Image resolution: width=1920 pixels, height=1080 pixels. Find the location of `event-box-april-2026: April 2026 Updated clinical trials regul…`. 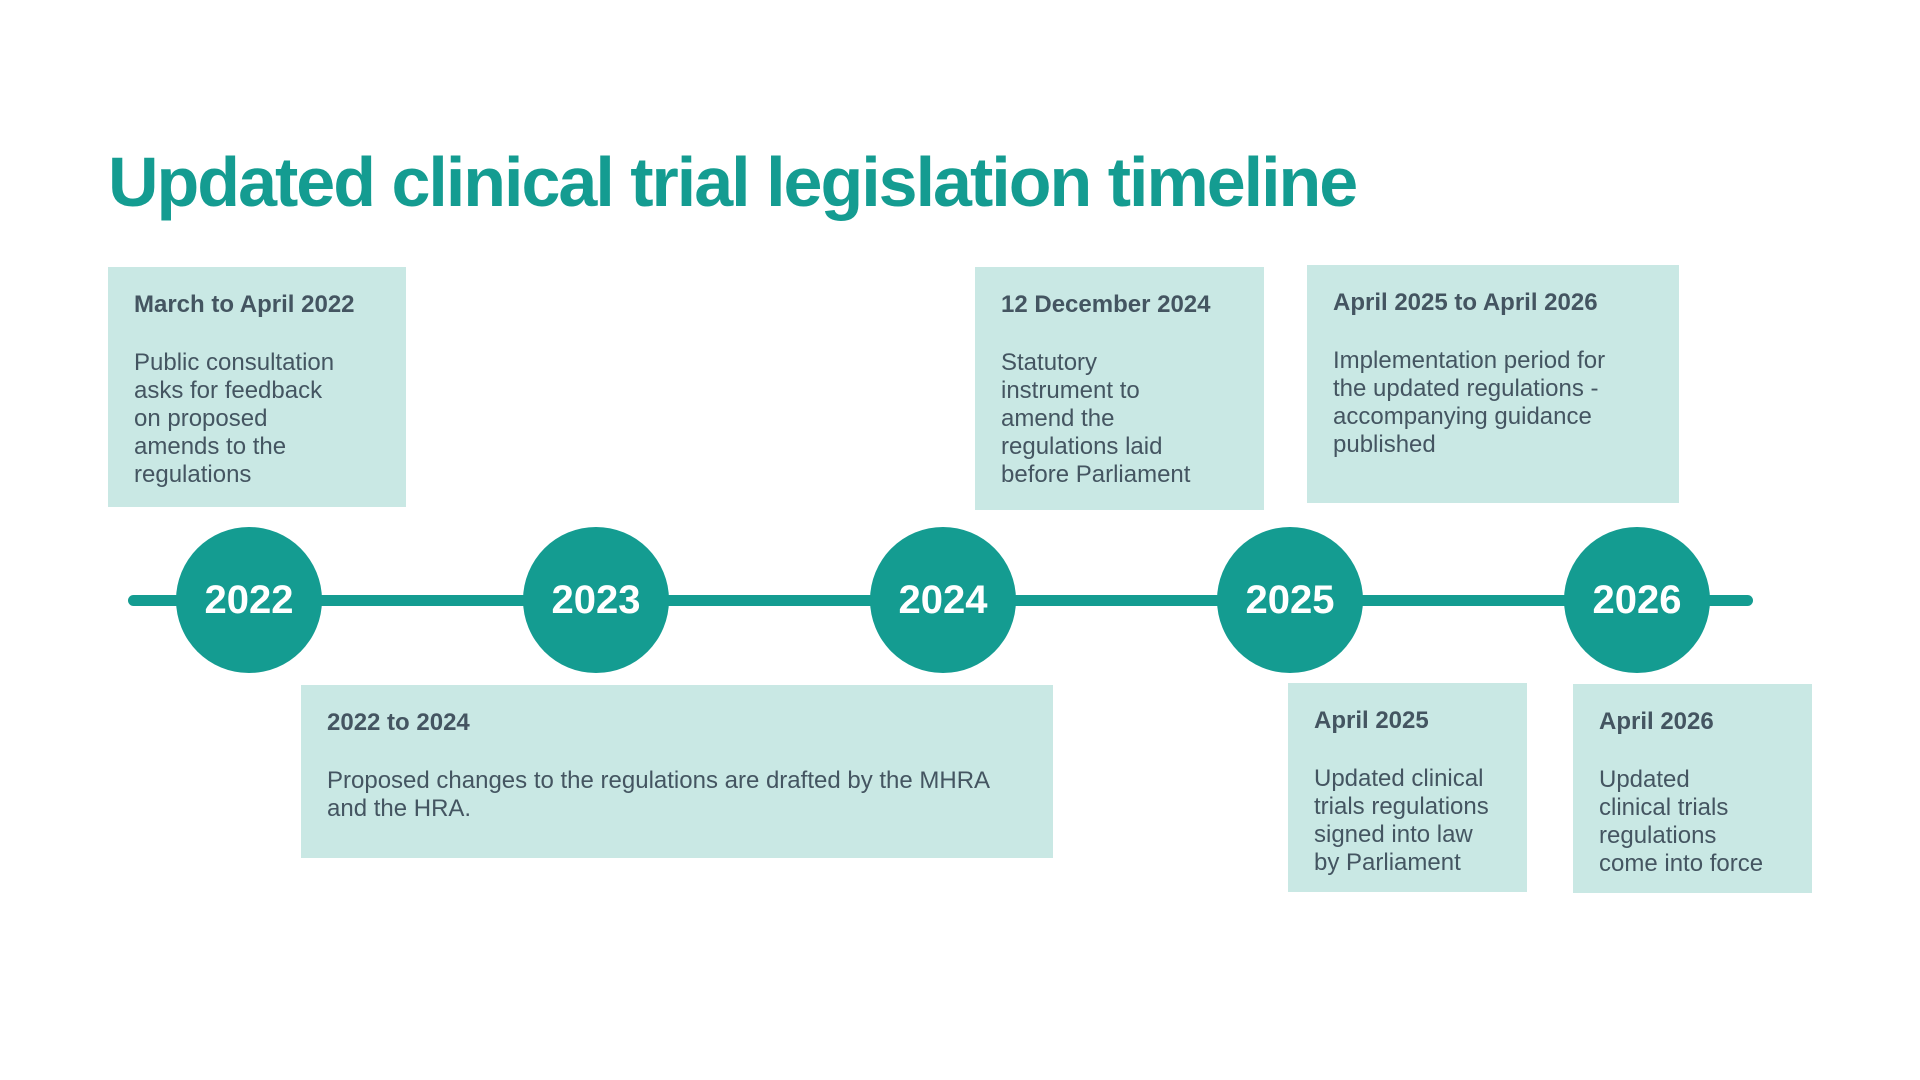

event-box-april-2026: April 2026 Updated clinical trials regul… is located at coordinates (1692, 788).